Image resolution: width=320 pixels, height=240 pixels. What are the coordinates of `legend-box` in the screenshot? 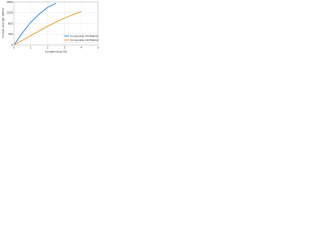 It's located at (80, 38).